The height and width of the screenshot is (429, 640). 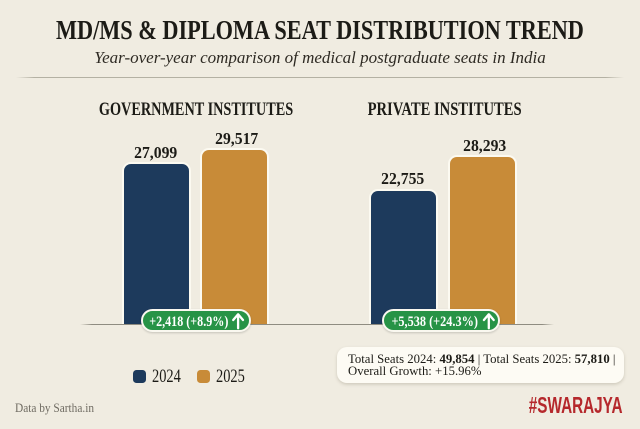 I want to click on svg-text: #SWARAJYA, so click(x=576, y=405).